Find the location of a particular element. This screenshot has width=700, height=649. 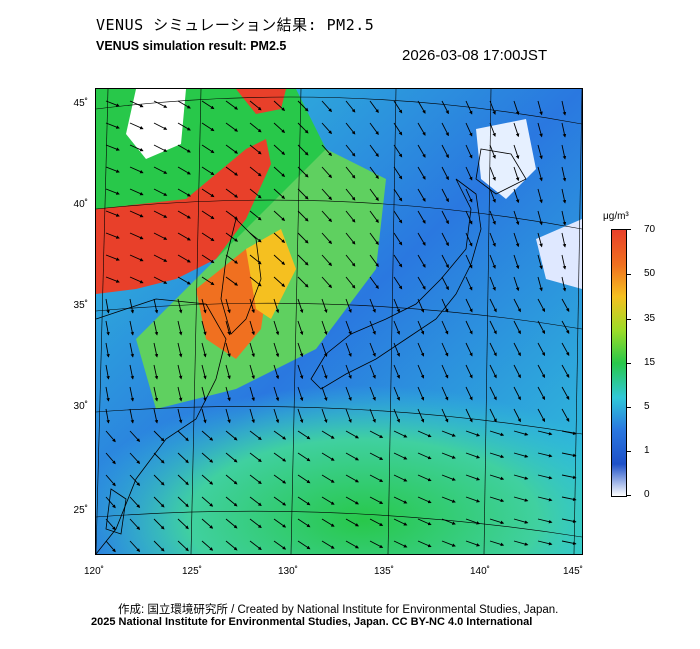

colorbar-label-0: 0 is located at coordinates (647, 494).